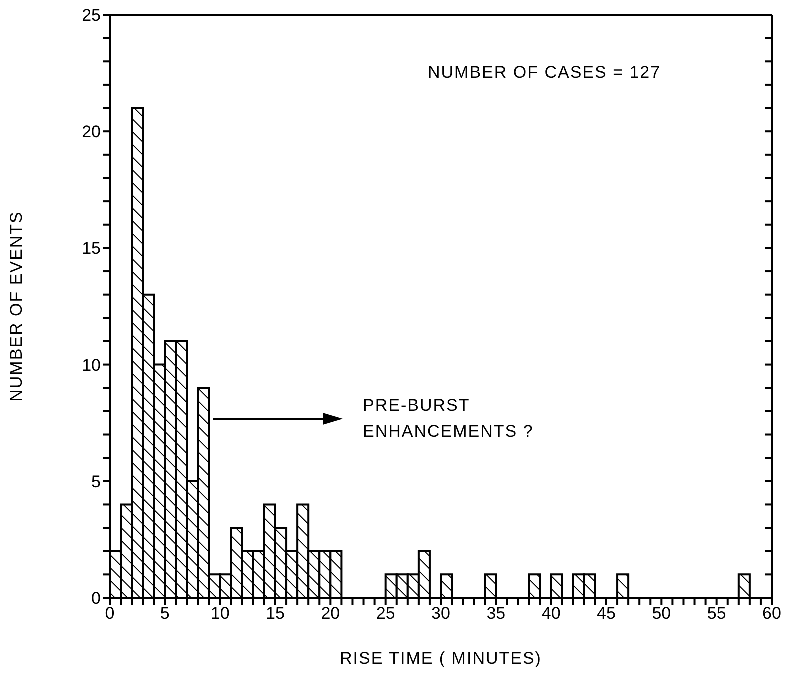 This screenshot has width=794, height=678. Describe the element at coordinates (220, 614) in the screenshot. I see `x-tick-label: 10` at that location.